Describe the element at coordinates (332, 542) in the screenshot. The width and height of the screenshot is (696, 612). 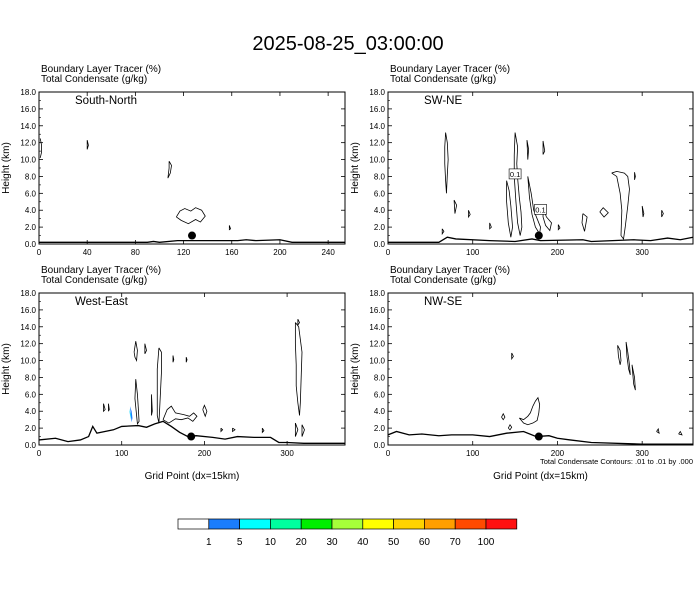
I see `colorbar-label: 30` at that location.